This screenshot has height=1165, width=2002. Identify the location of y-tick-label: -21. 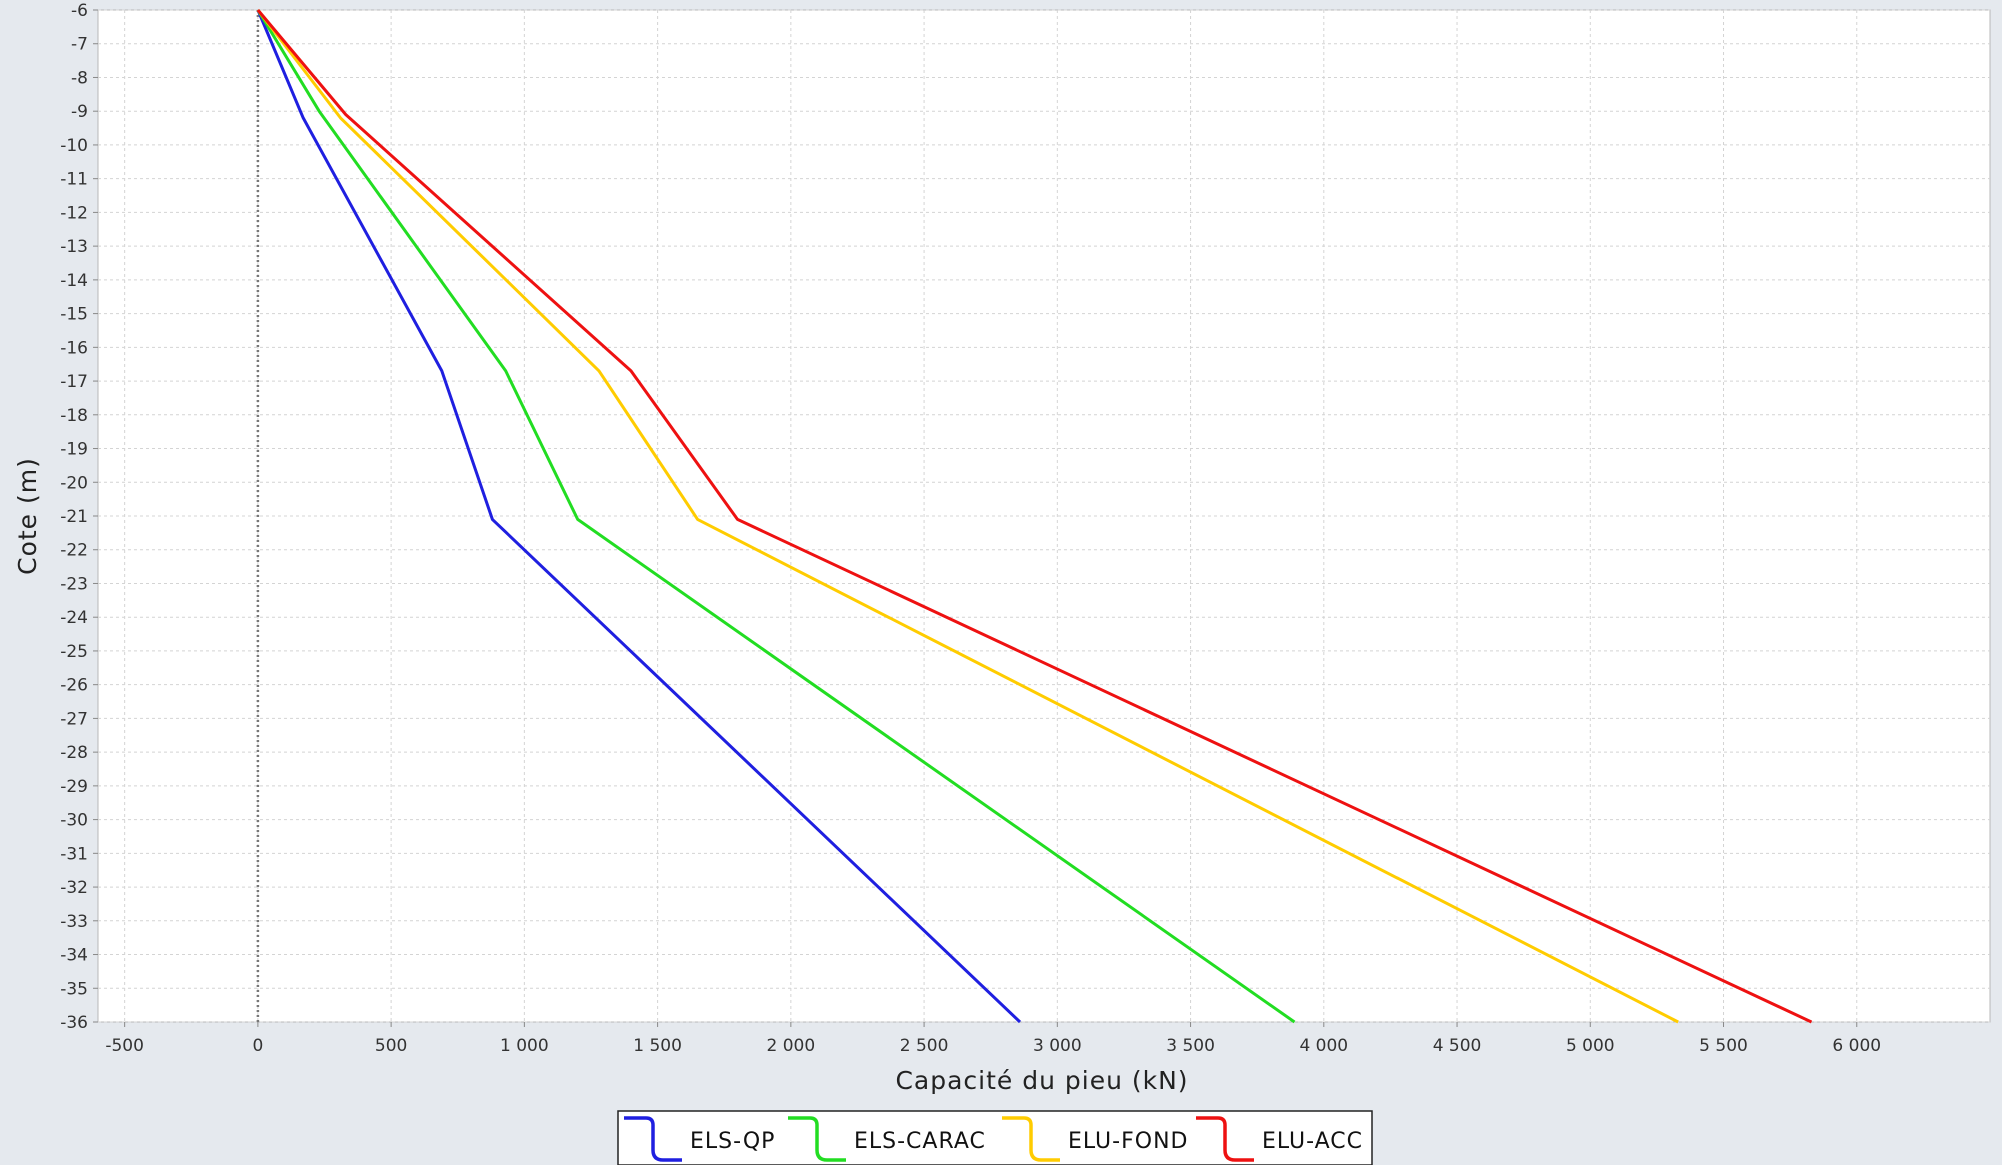
(74, 517).